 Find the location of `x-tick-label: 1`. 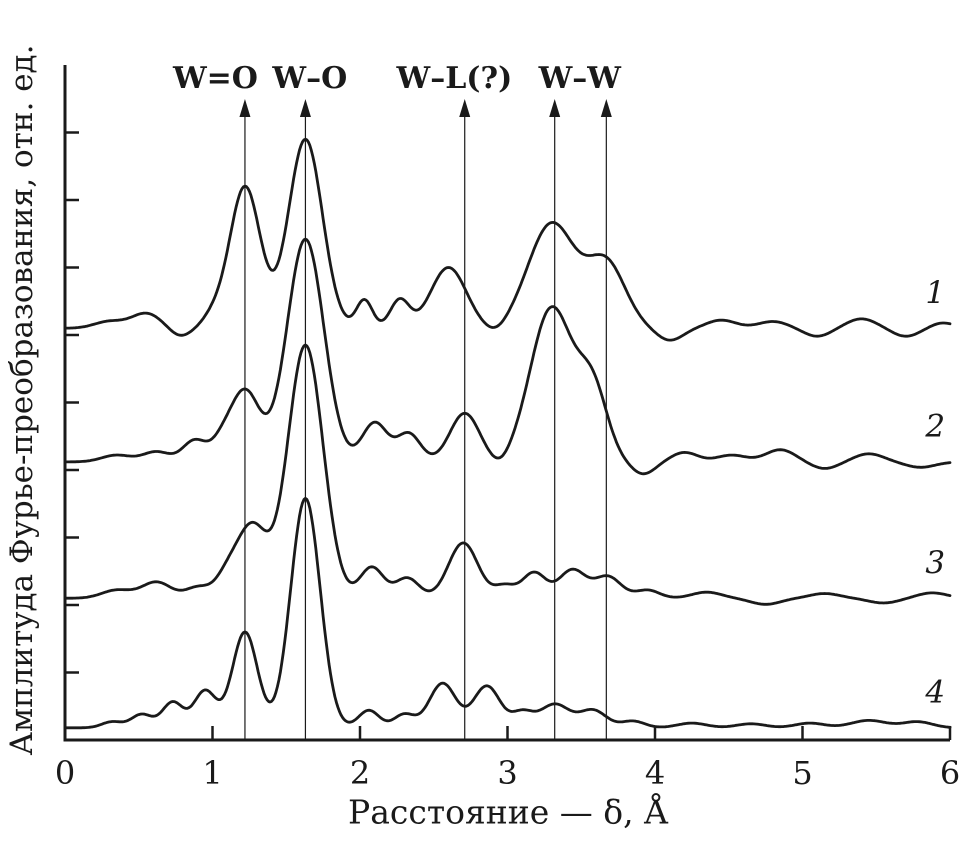

x-tick-label: 1 is located at coordinates (212, 773).